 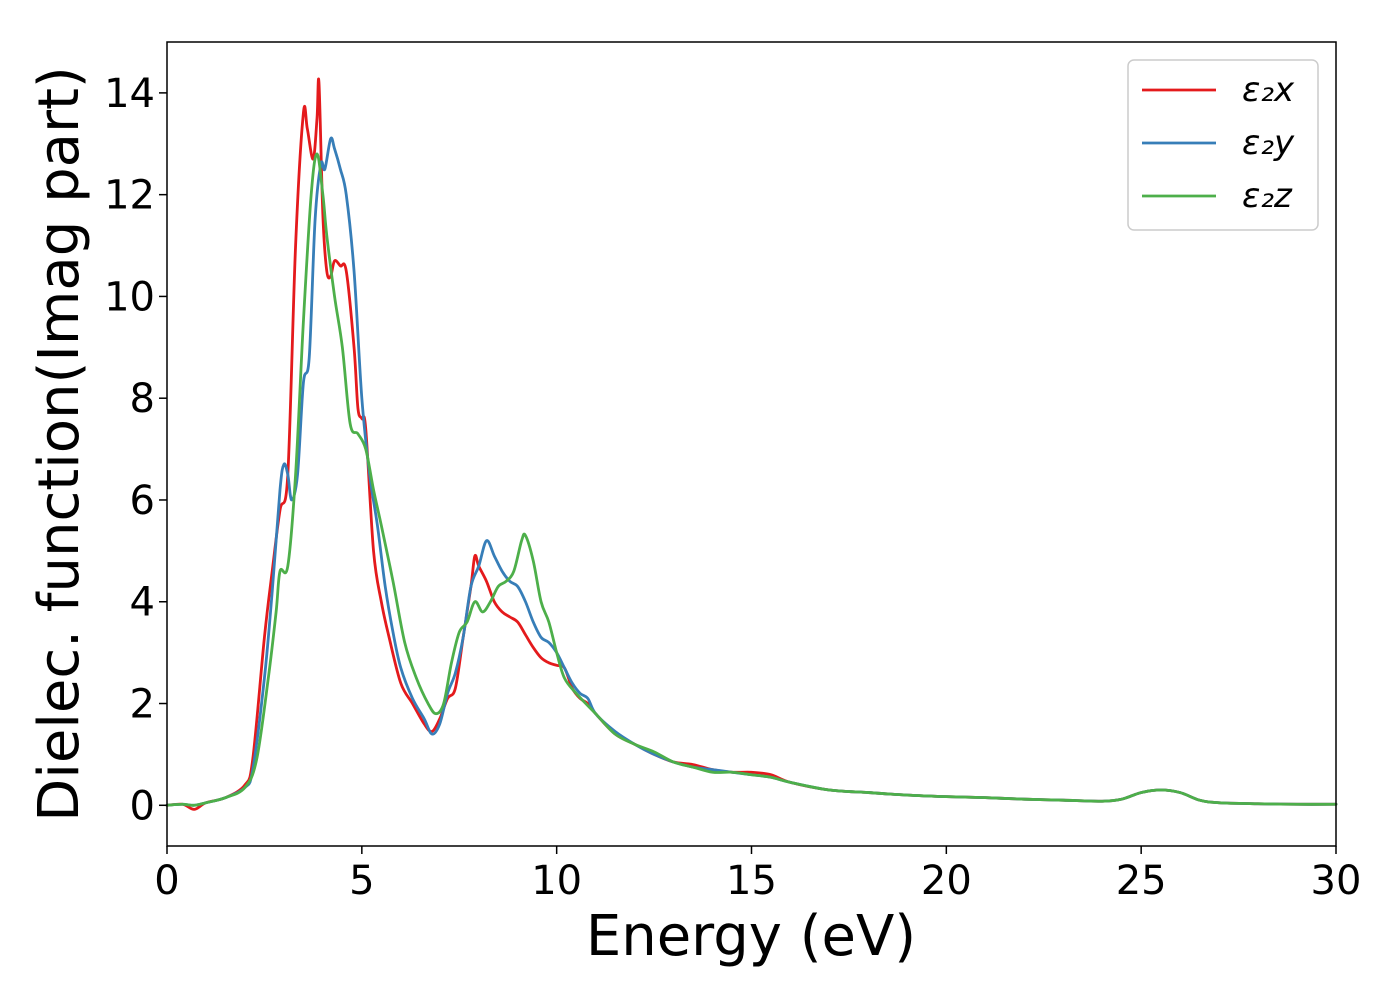 What do you see at coordinates (142, 603) in the screenshot?
I see `y-tick-label: 4` at bounding box center [142, 603].